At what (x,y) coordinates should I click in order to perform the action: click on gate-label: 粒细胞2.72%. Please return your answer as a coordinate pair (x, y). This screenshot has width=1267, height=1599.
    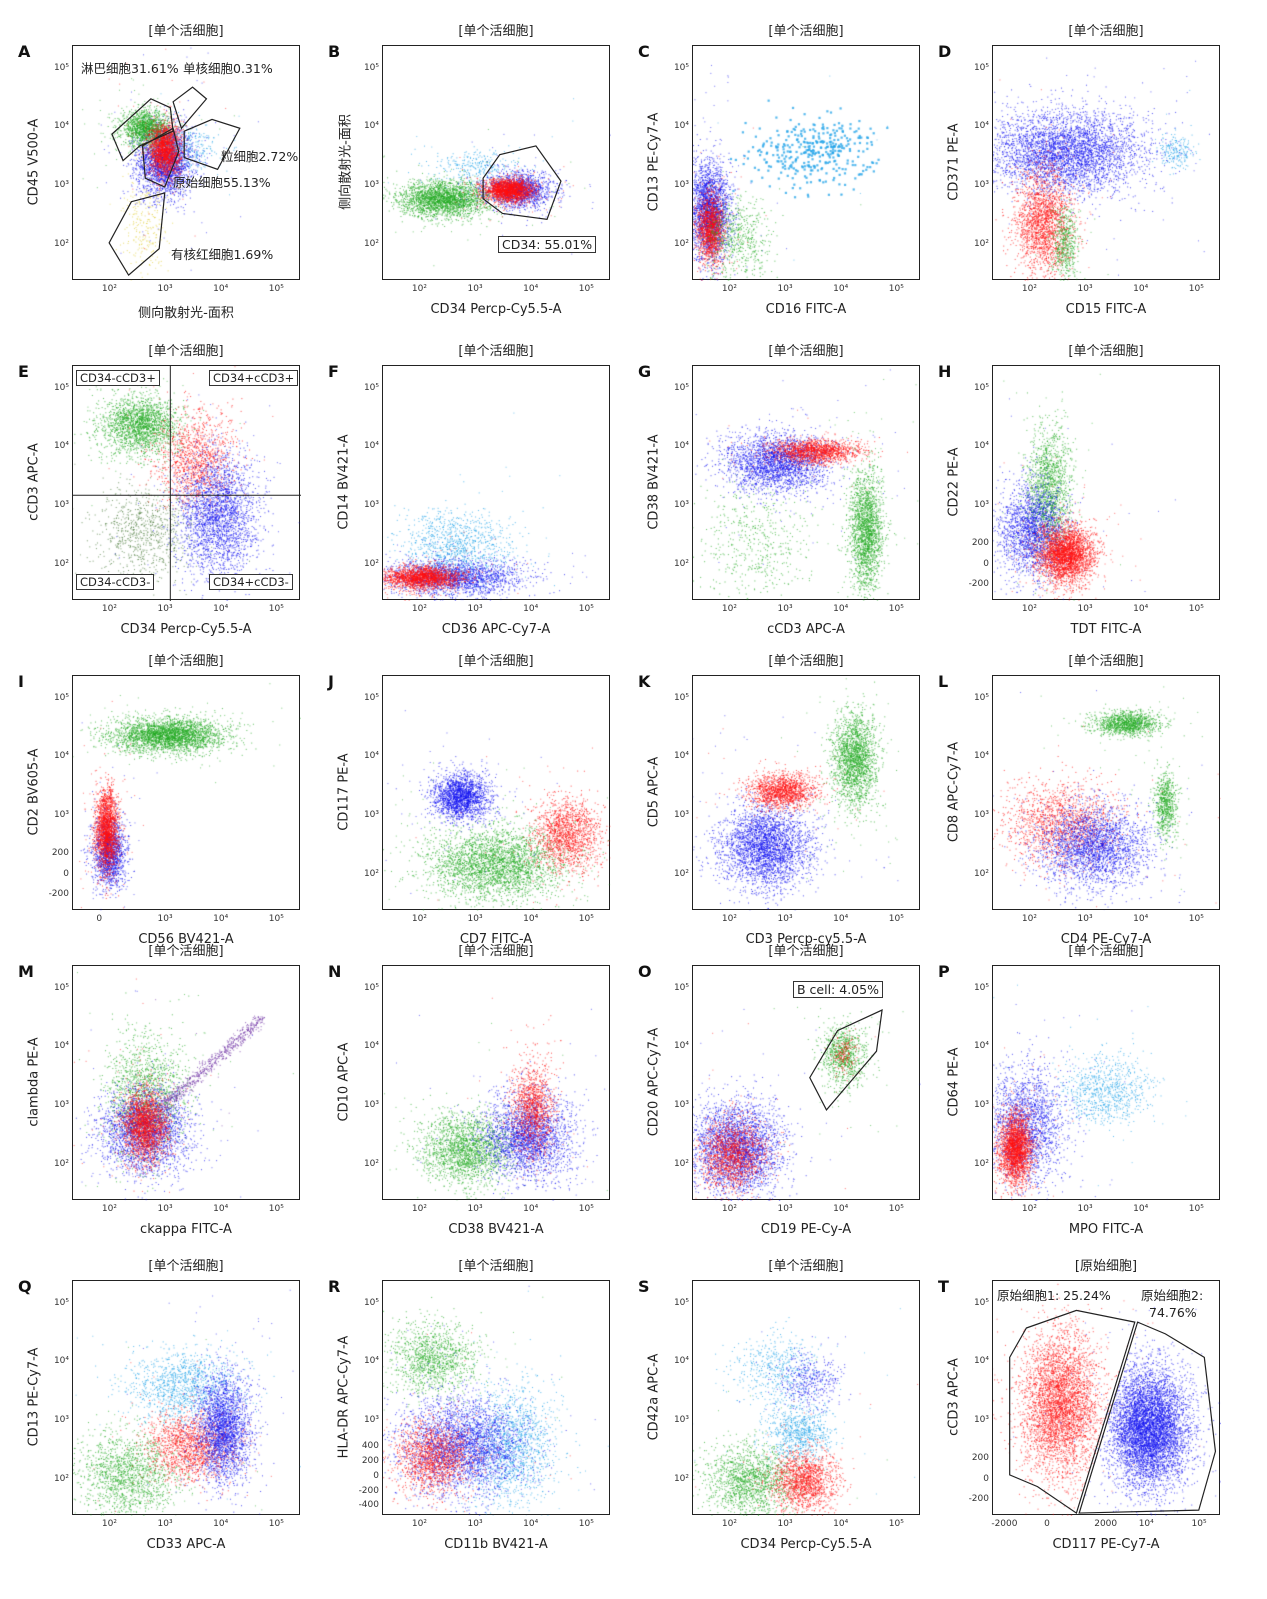
    Looking at the image, I should click on (260, 156).